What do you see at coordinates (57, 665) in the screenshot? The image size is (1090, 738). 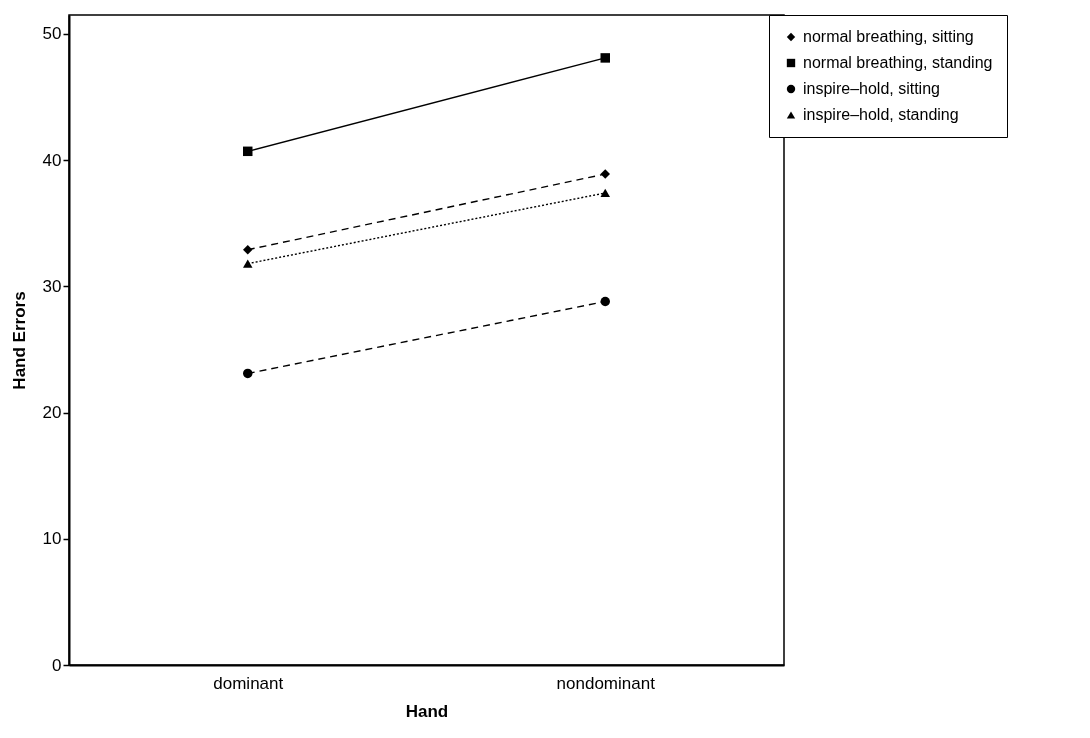 I see `y-tick-label: 0` at bounding box center [57, 665].